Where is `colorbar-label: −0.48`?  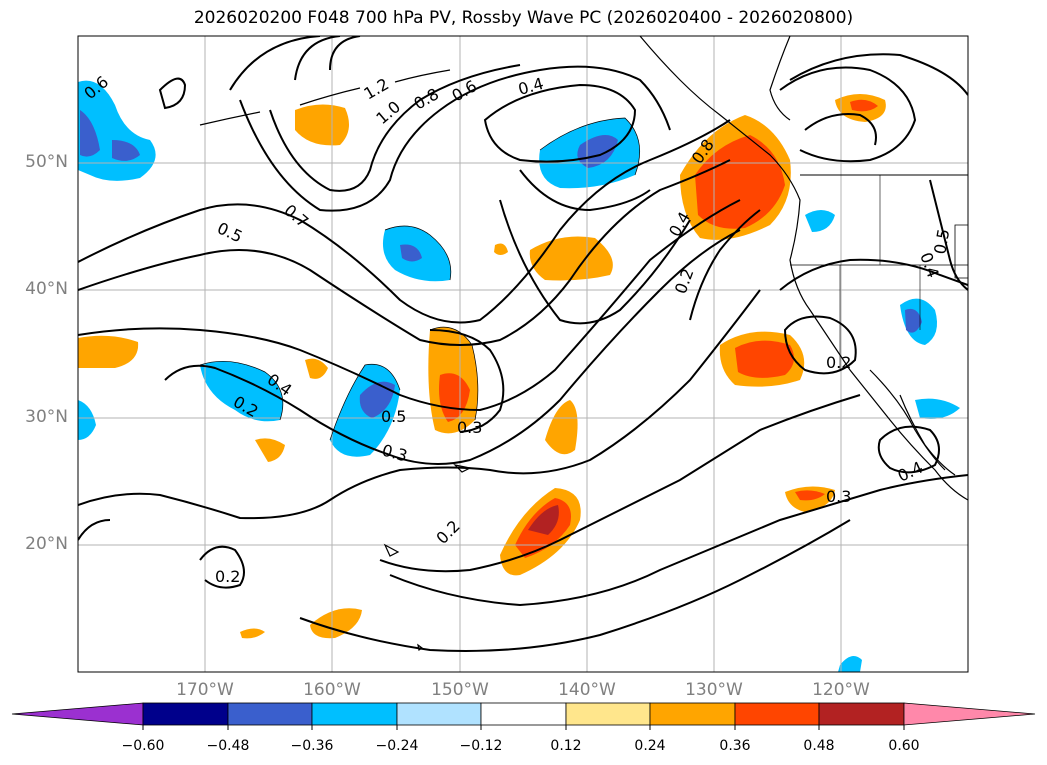 colorbar-label: −0.48 is located at coordinates (228, 746).